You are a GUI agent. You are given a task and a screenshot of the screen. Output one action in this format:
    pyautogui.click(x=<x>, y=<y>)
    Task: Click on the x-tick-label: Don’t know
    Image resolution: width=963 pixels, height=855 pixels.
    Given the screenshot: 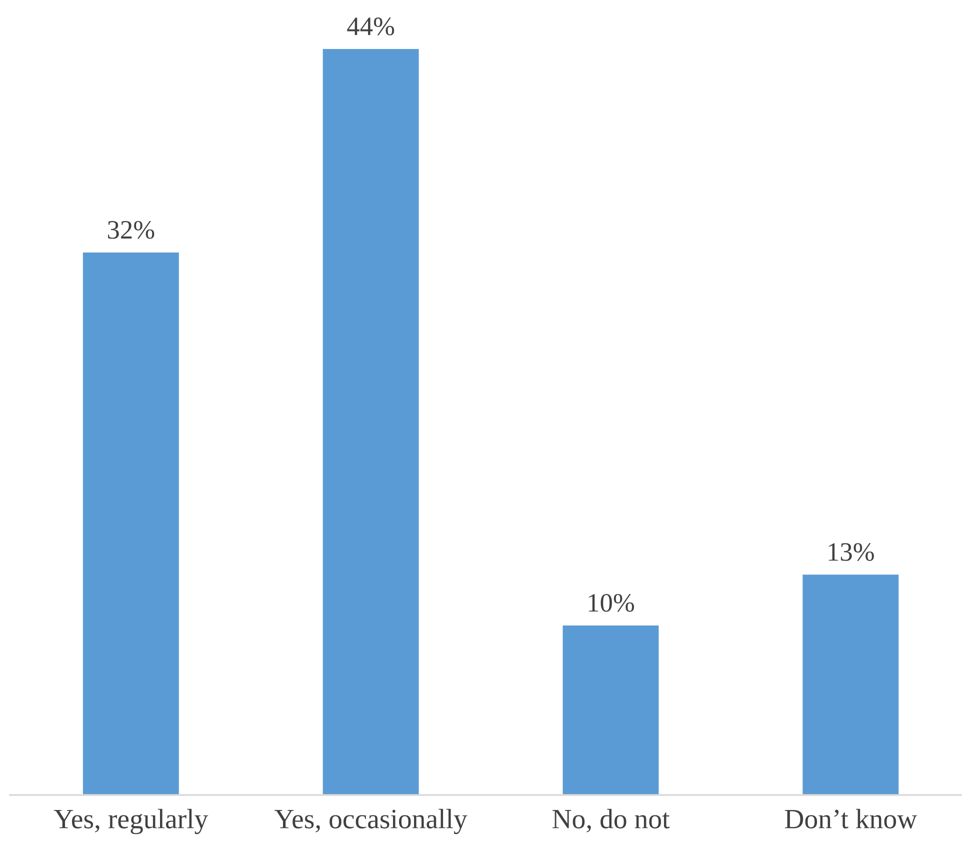 What is the action you would take?
    pyautogui.click(x=851, y=818)
    